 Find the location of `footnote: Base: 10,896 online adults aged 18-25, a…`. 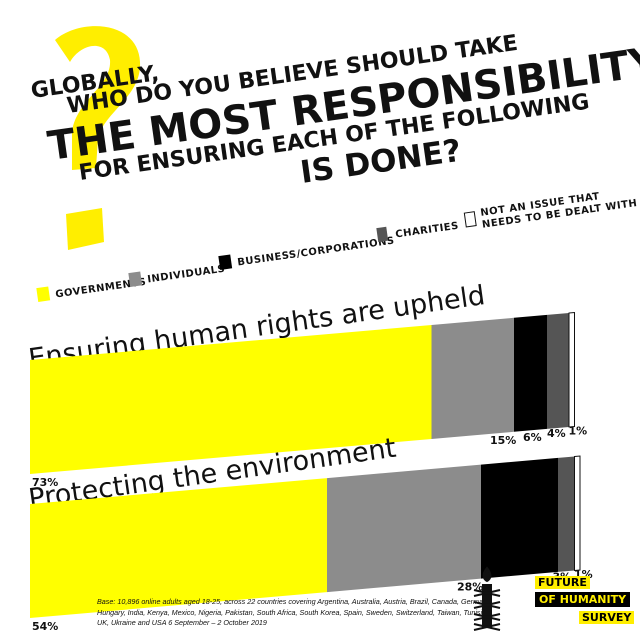

footnote: Base: 10,896 online adults aged 18-25, a… is located at coordinates (294, 612).